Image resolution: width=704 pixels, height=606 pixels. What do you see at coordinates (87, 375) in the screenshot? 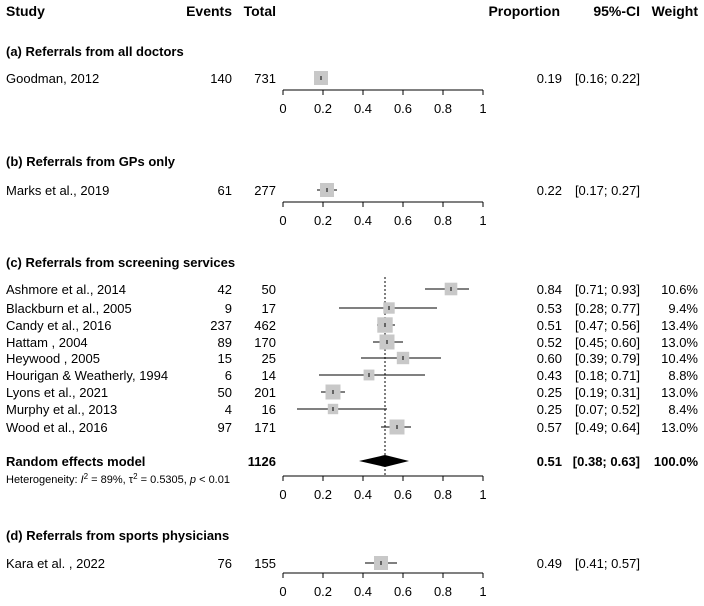
I see `study-name: Hourigan & Weatherly, 1994` at bounding box center [87, 375].